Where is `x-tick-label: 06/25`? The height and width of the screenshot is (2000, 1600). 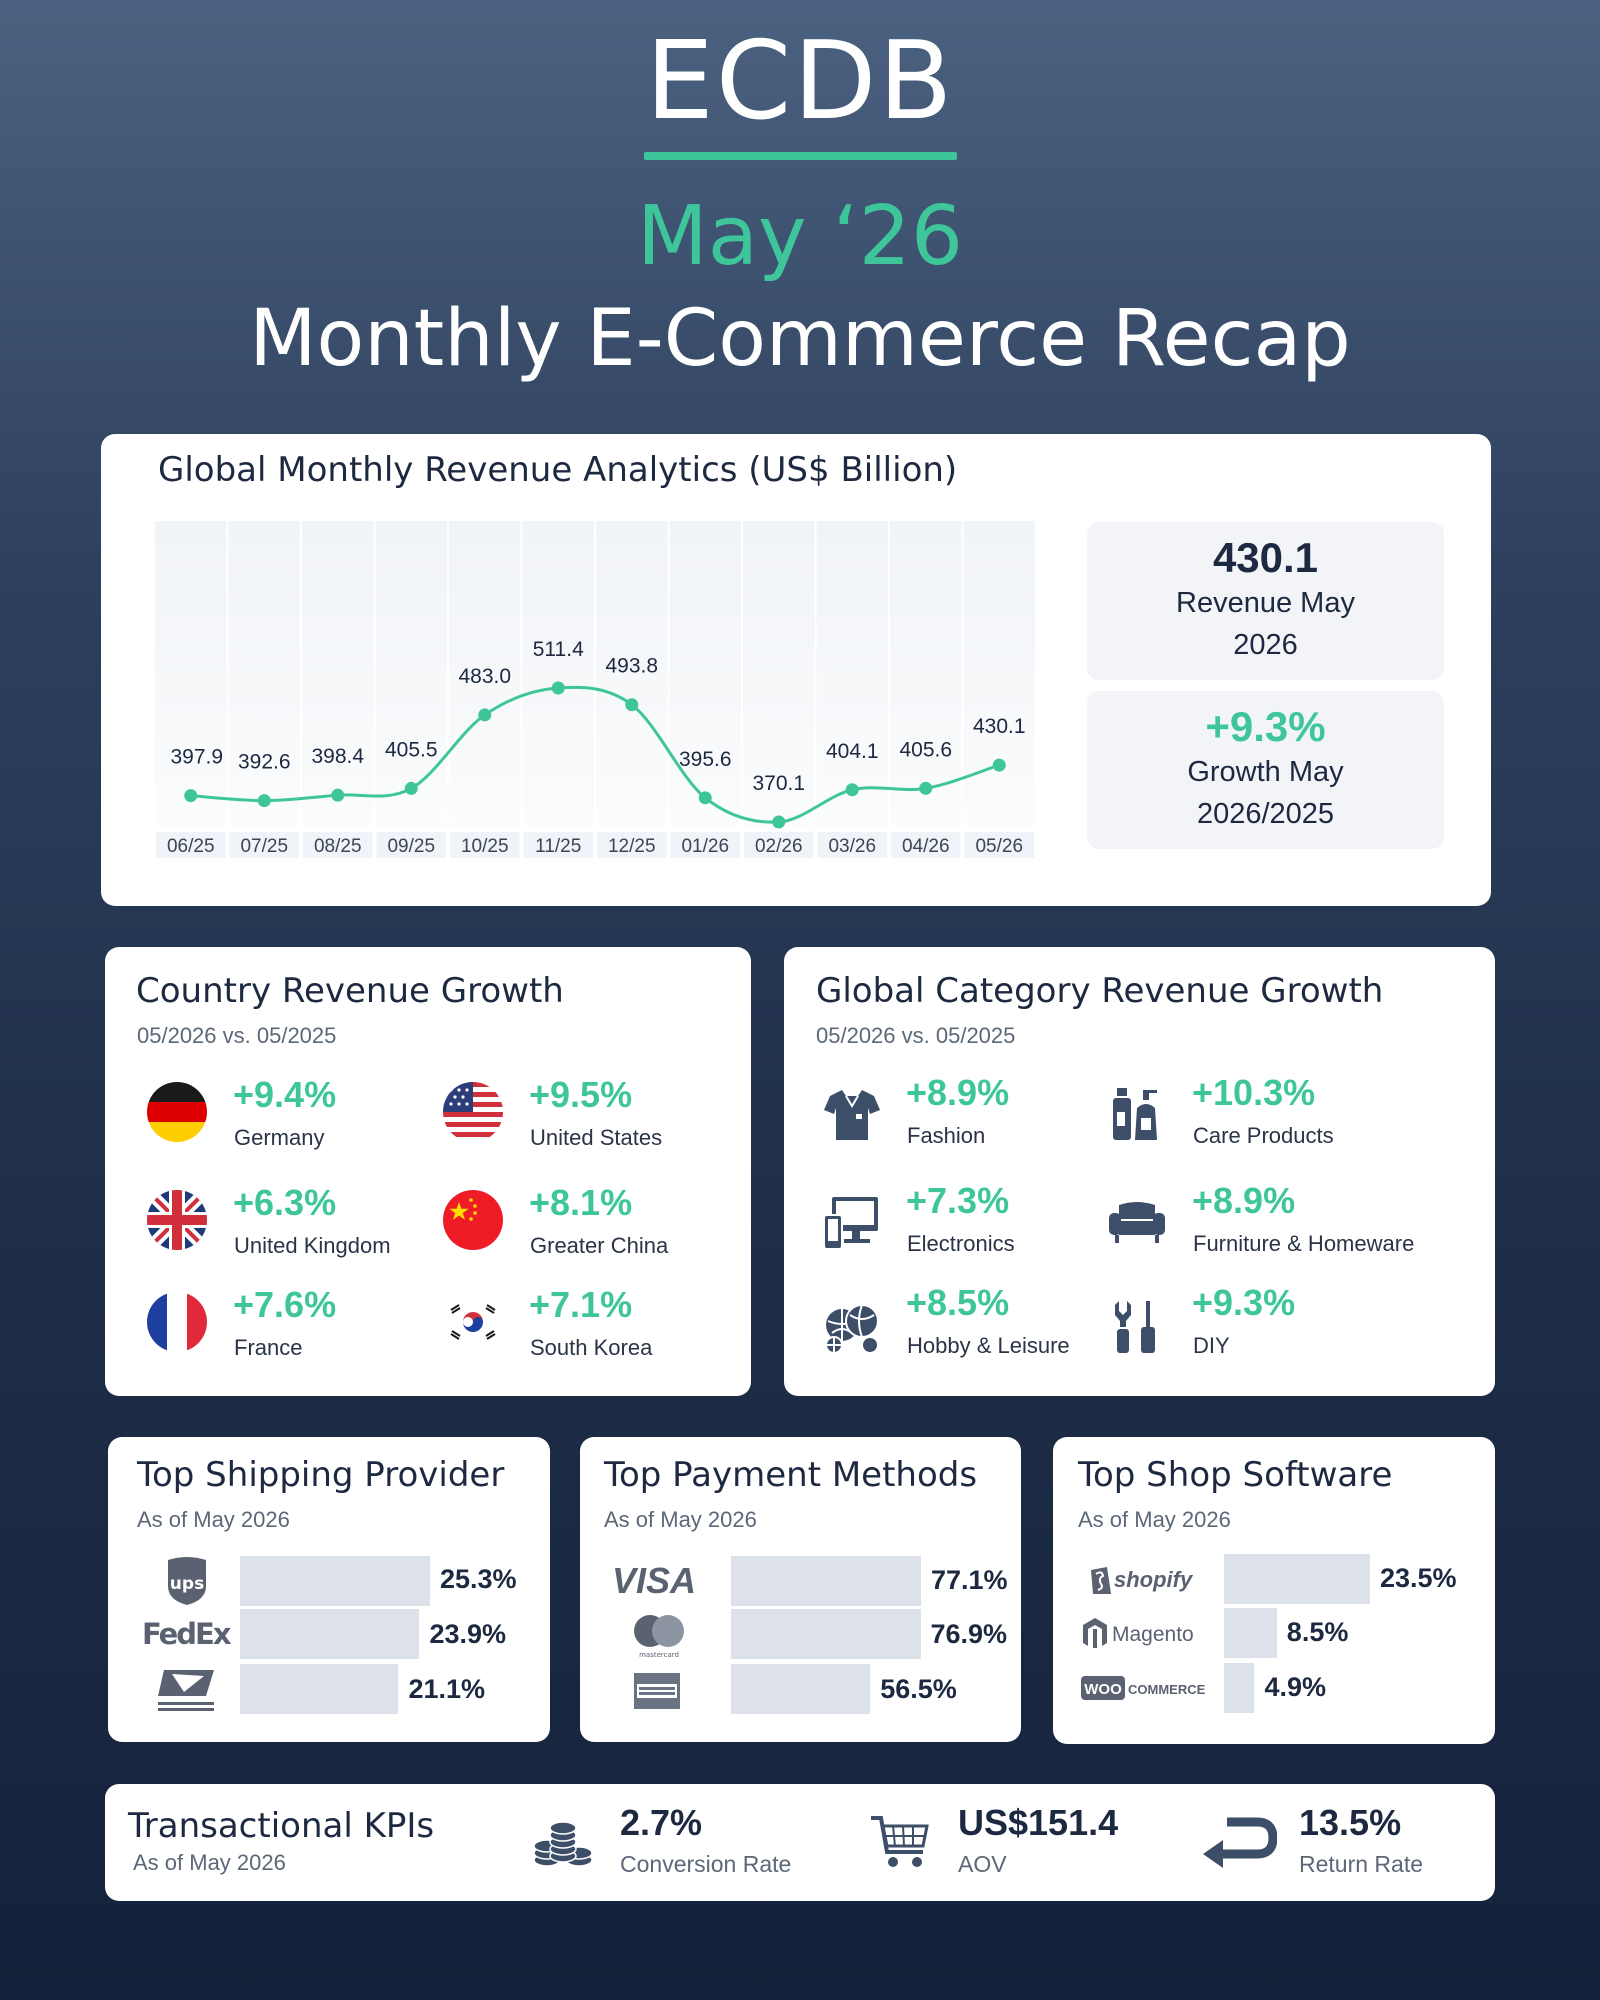 x-tick-label: 06/25 is located at coordinates (191, 846).